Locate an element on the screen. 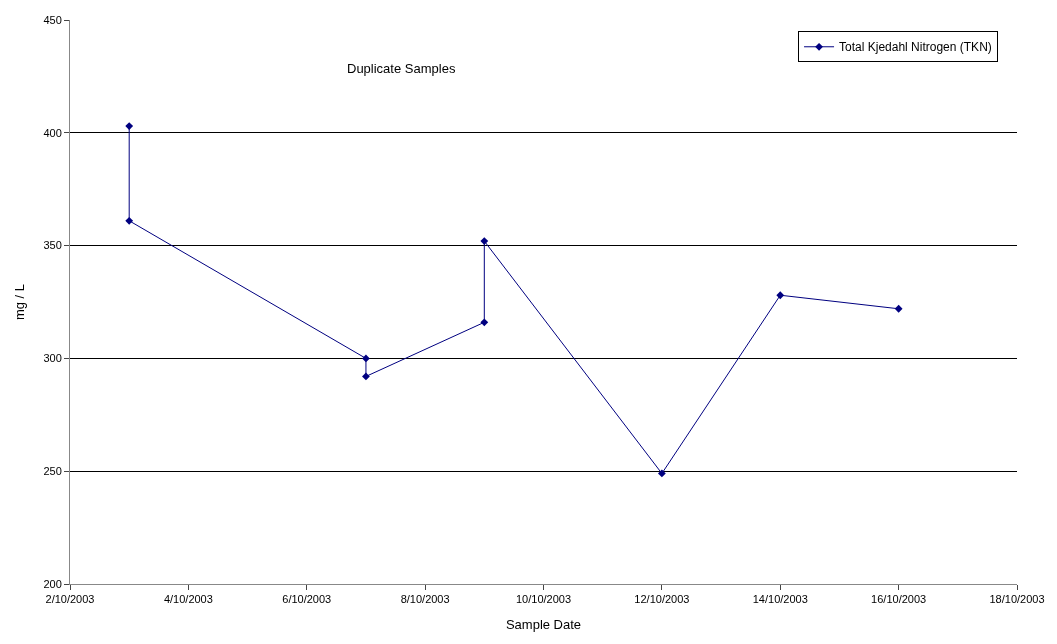 This screenshot has height=644, width=1057. x-tick-label: 18/10/2003 is located at coordinates (1017, 599).